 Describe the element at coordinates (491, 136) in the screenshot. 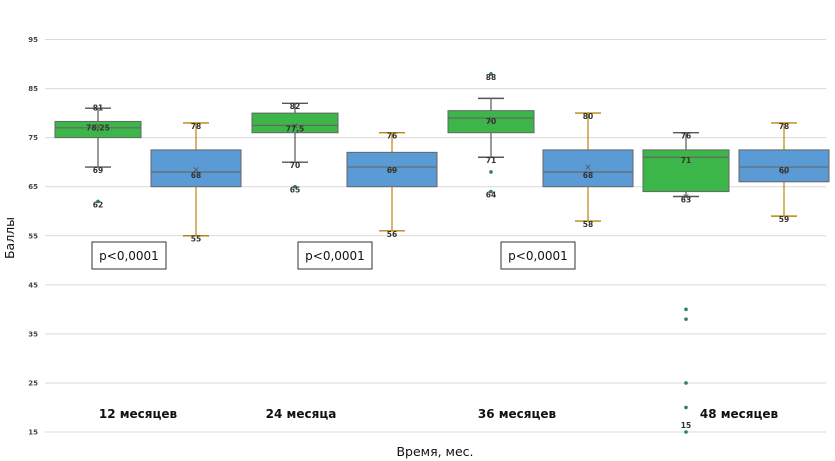

I see `box-5: × 88 70 71 64` at that location.